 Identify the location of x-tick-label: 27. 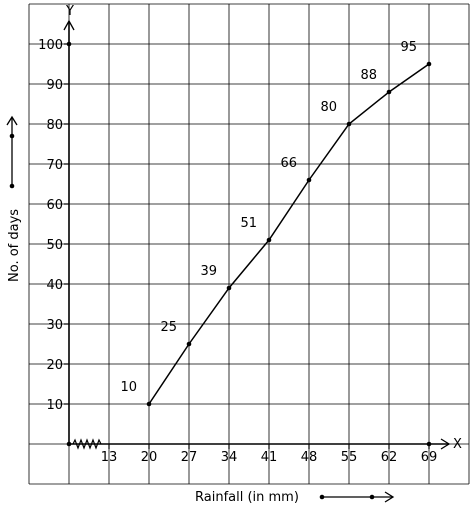
(189, 457).